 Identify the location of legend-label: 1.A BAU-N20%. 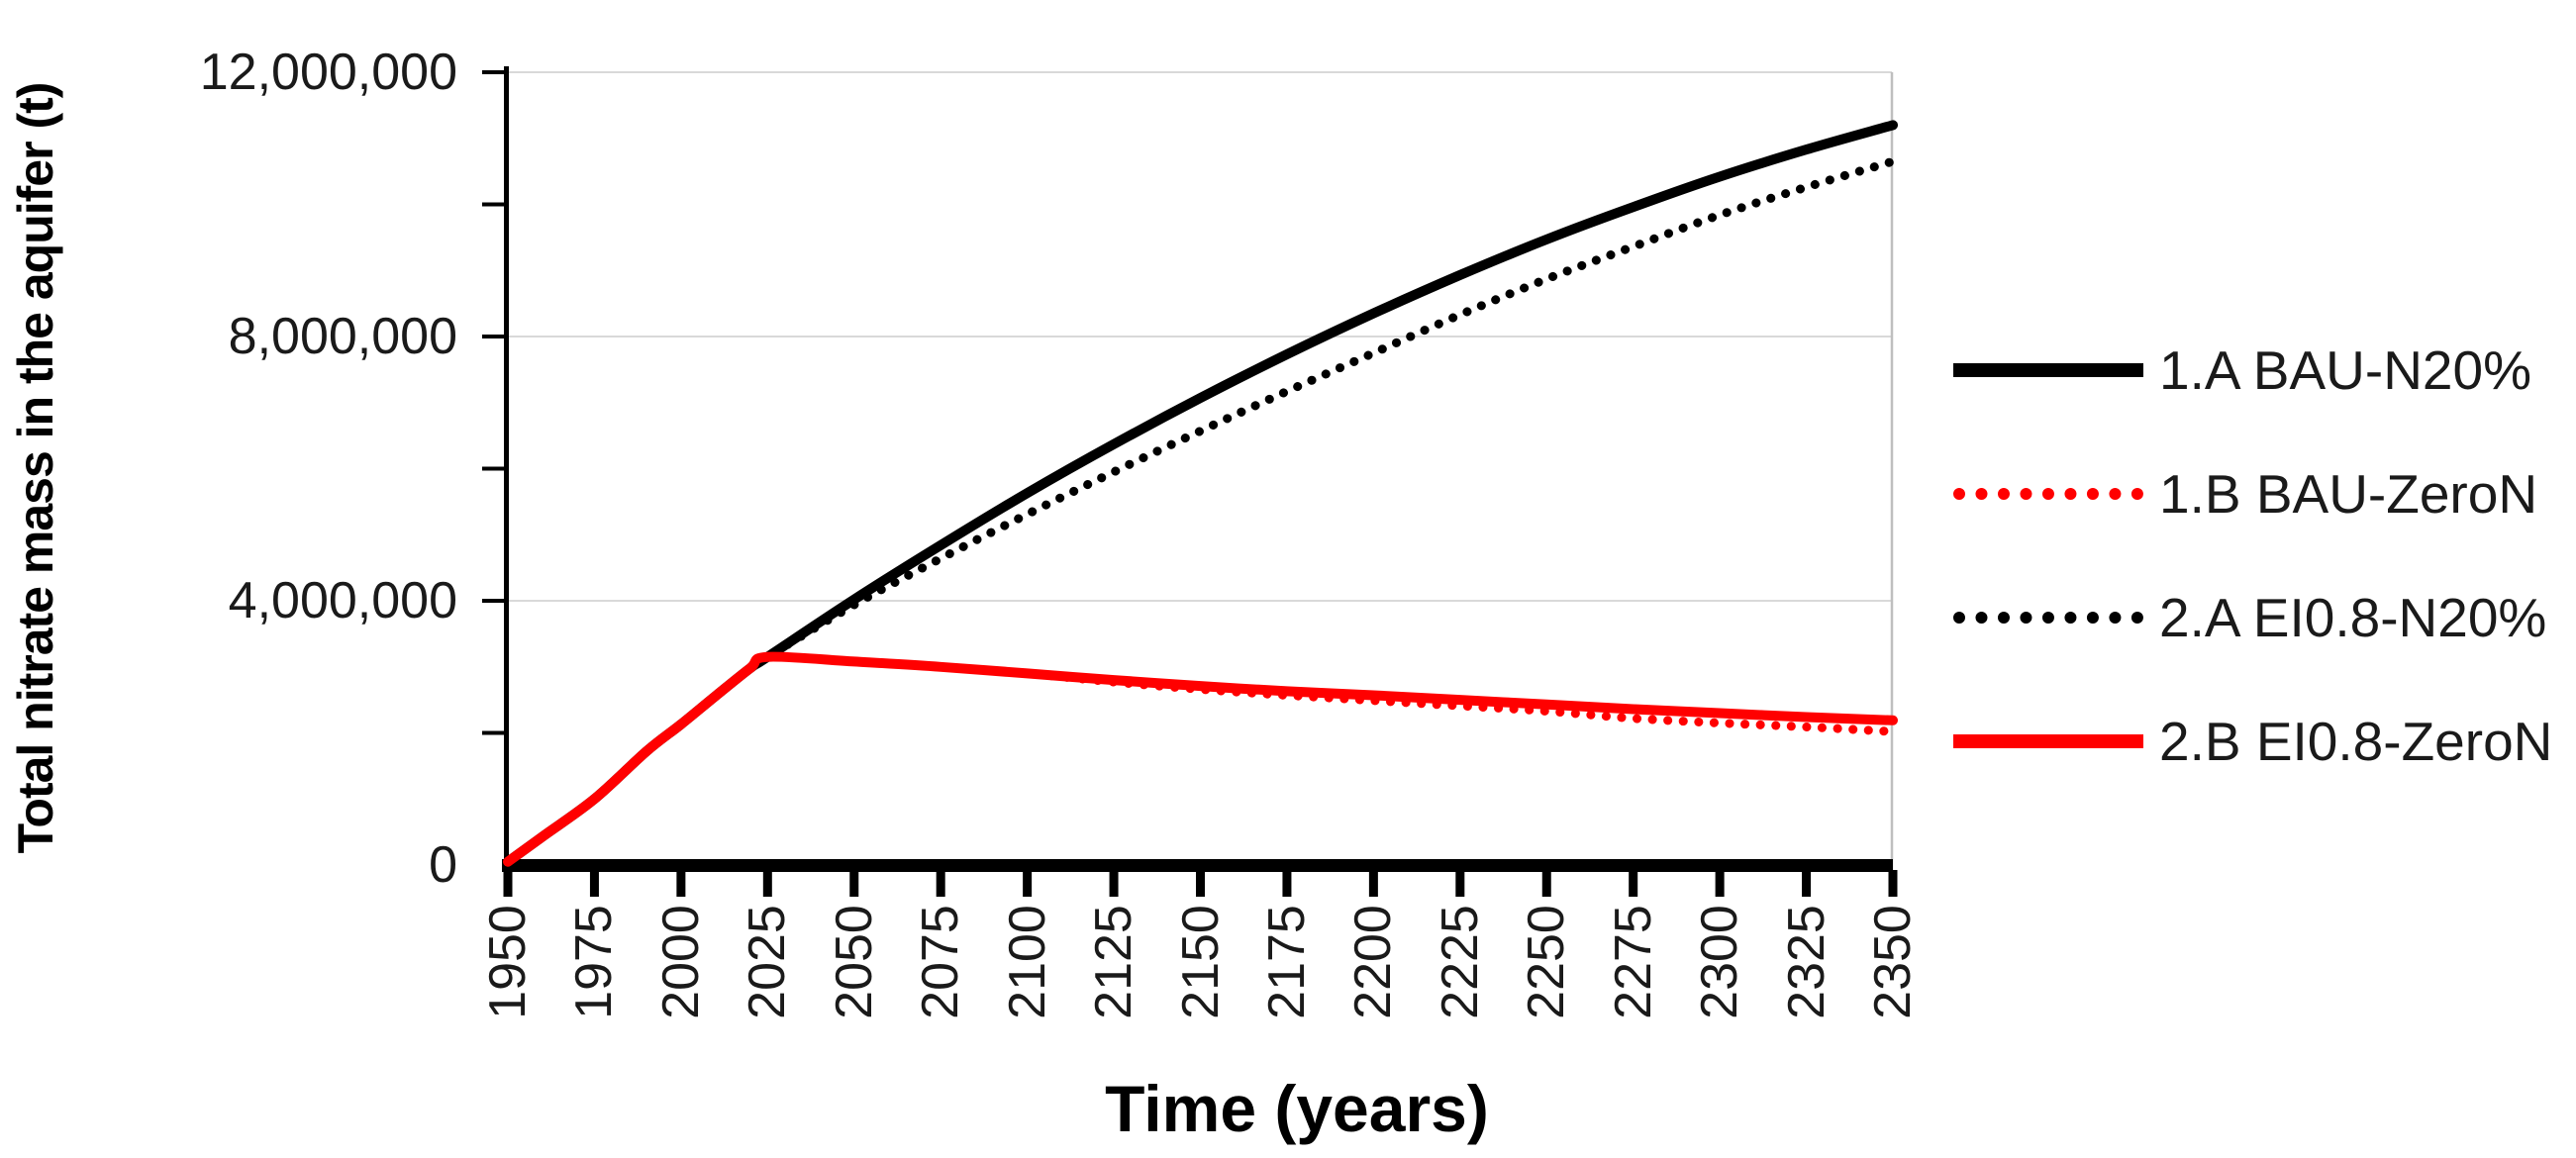
(2346, 370).